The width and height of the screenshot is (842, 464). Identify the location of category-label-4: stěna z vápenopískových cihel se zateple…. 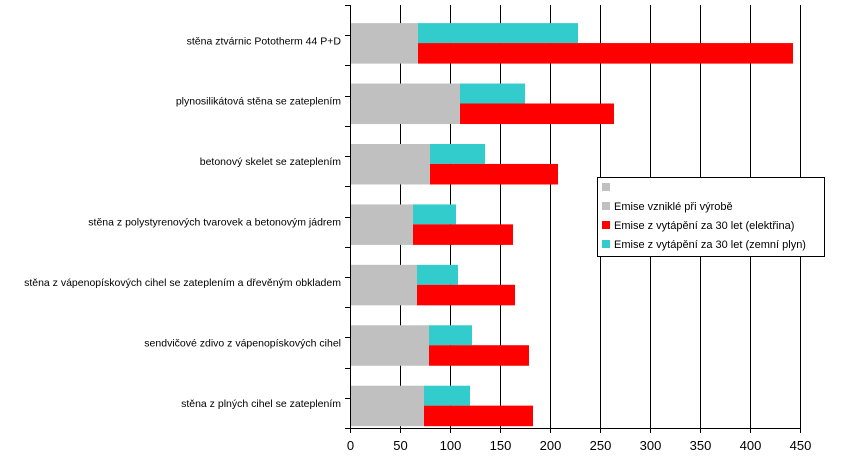
(182, 283).